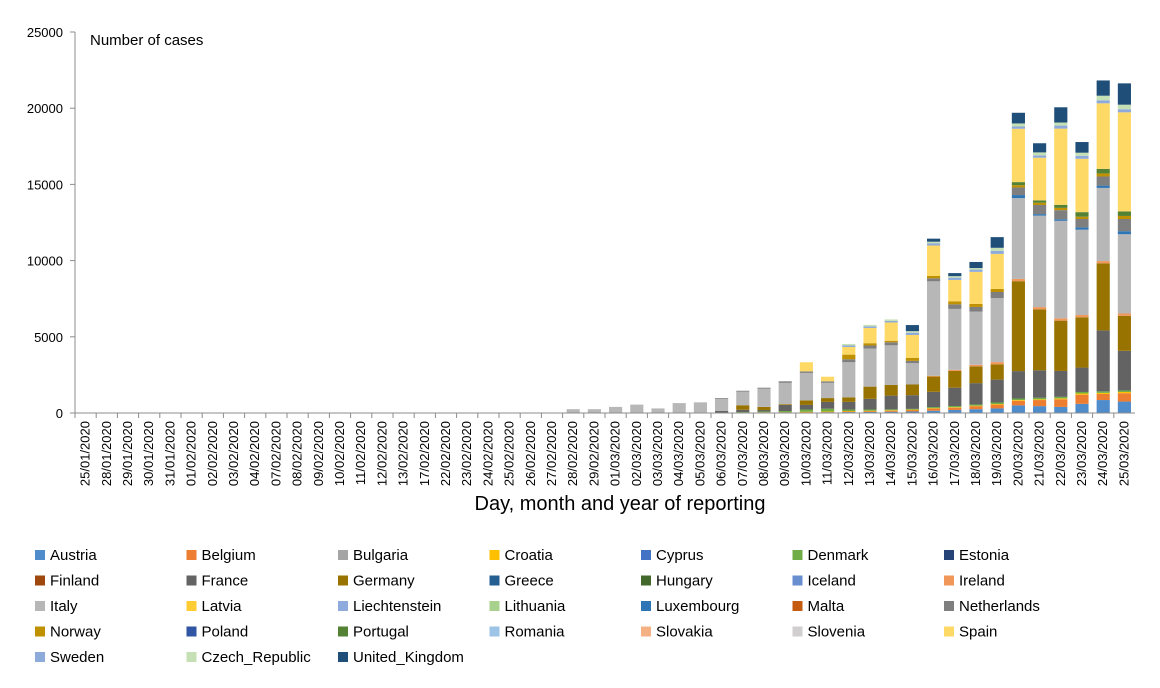 The image size is (1160, 688). I want to click on legend-item: Lithuania, so click(527, 606).